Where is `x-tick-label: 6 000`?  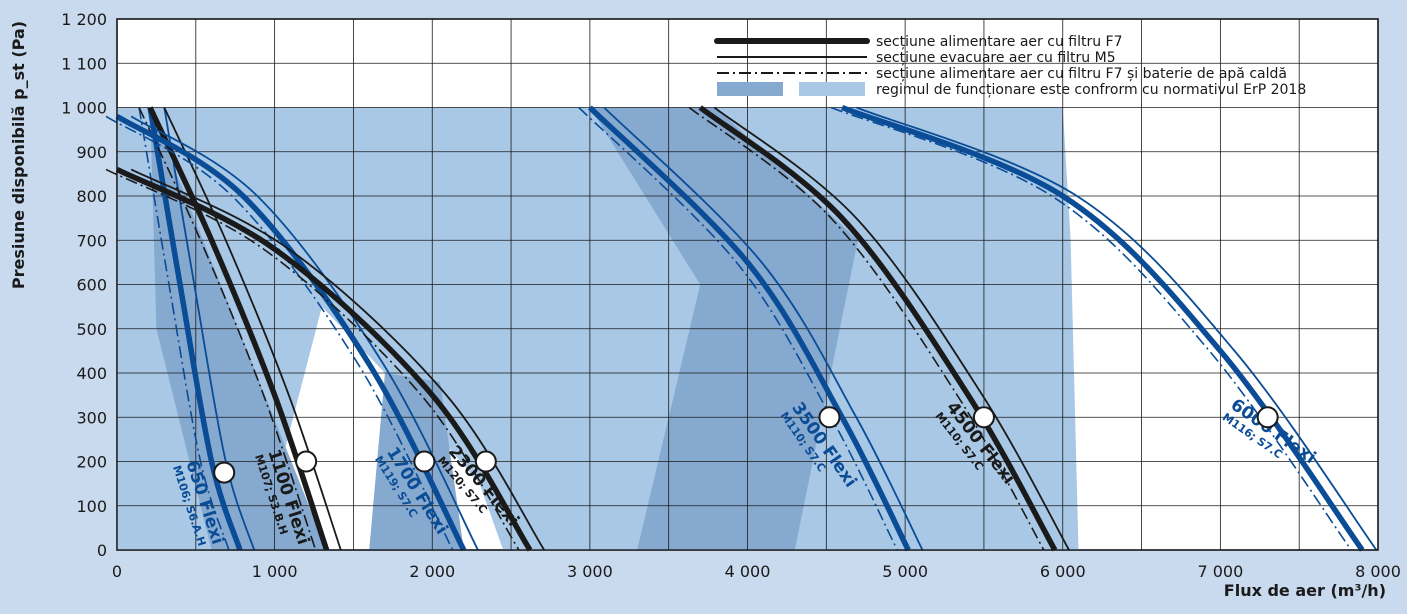
x-tick-label: 6 000 is located at coordinates (1063, 571).